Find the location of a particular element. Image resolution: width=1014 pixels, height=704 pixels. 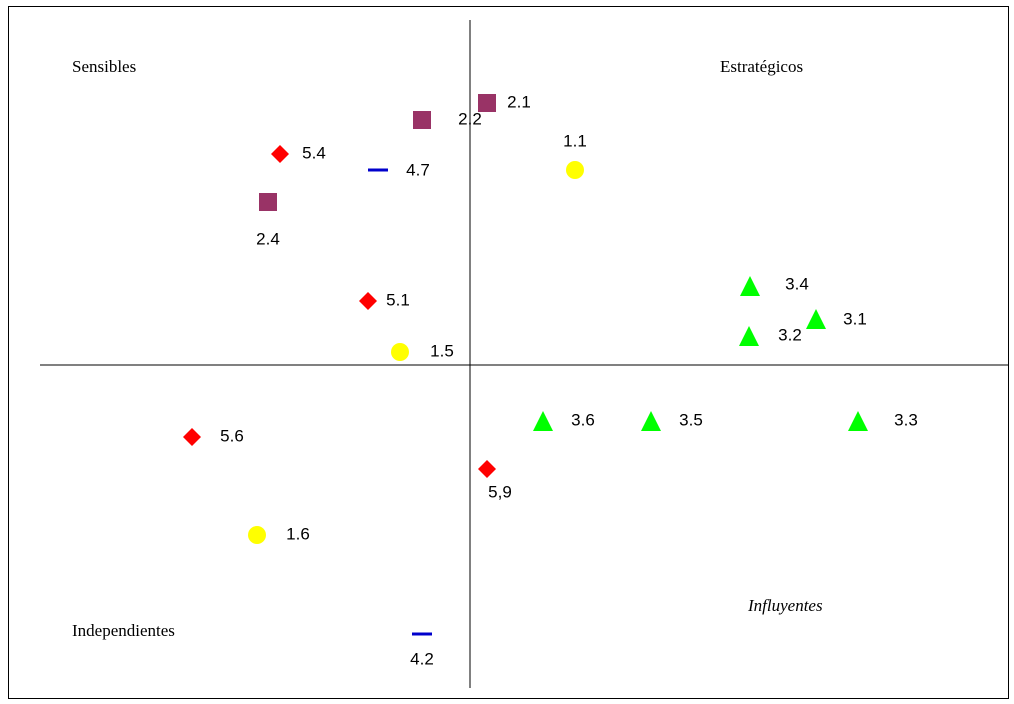

point-label: 2.1 is located at coordinates (519, 101).